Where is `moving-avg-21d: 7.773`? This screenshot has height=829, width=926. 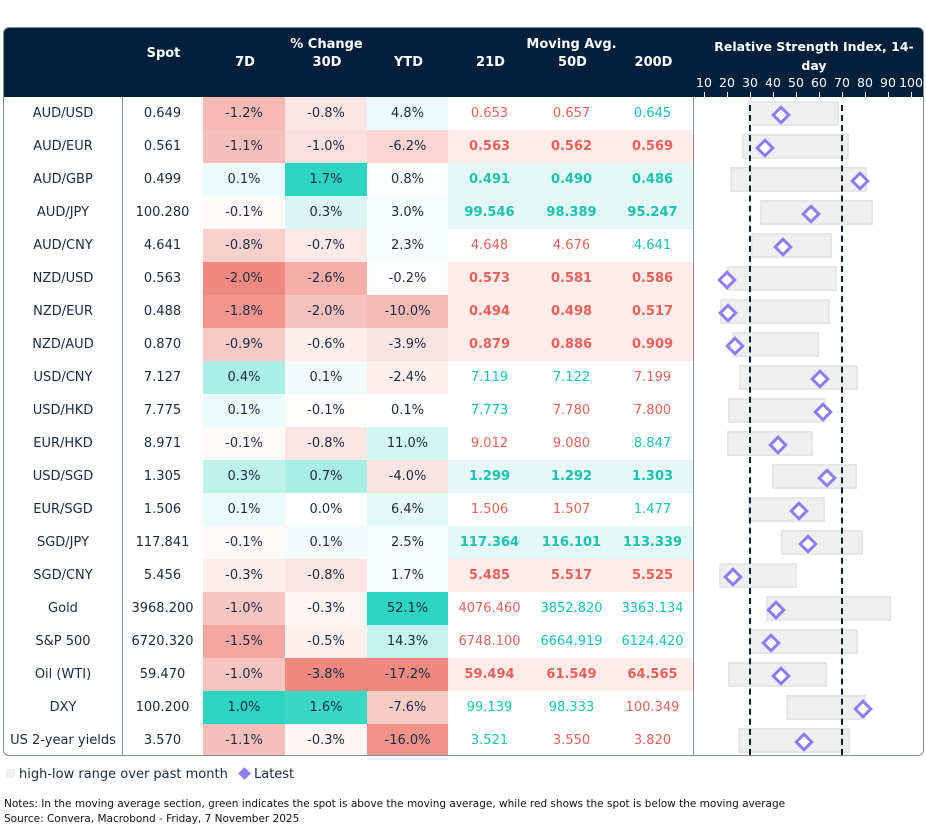 moving-avg-21d: 7.773 is located at coordinates (489, 410).